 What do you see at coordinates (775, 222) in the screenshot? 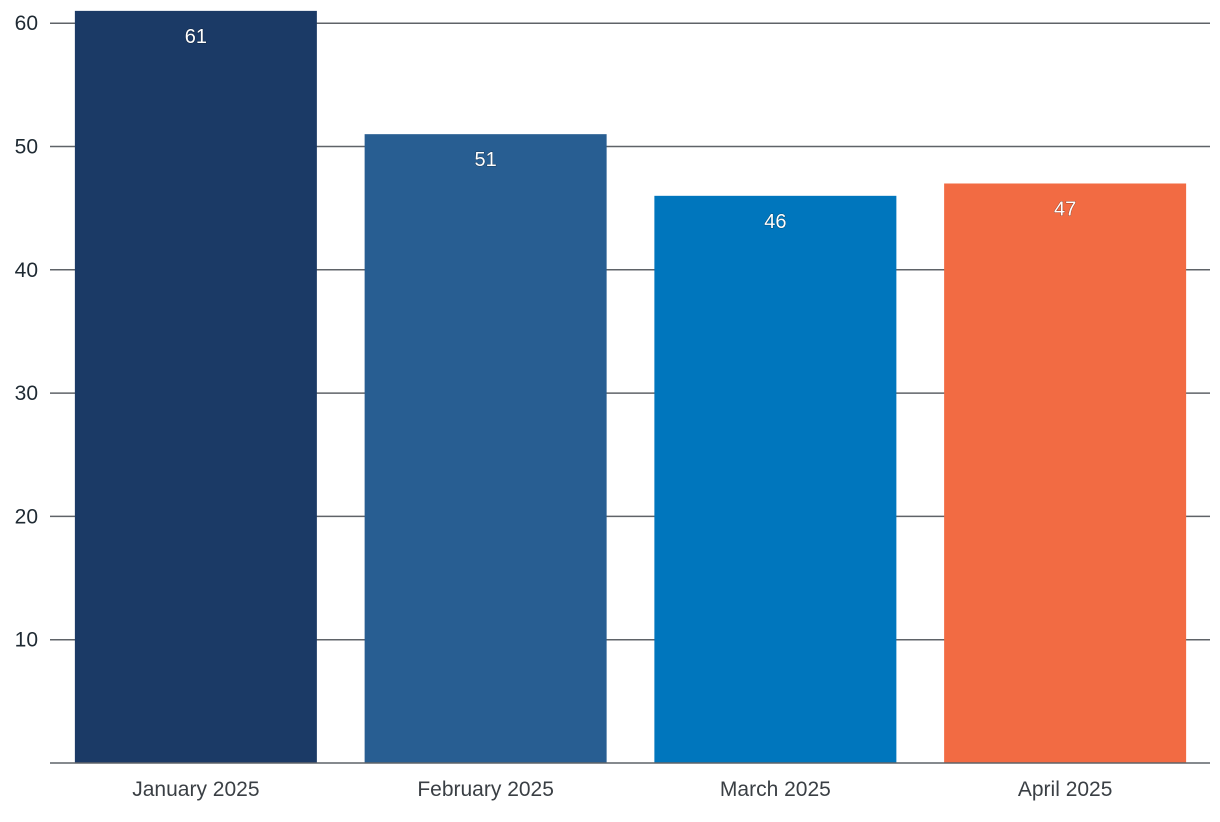
I see `data-label-3: 46` at bounding box center [775, 222].